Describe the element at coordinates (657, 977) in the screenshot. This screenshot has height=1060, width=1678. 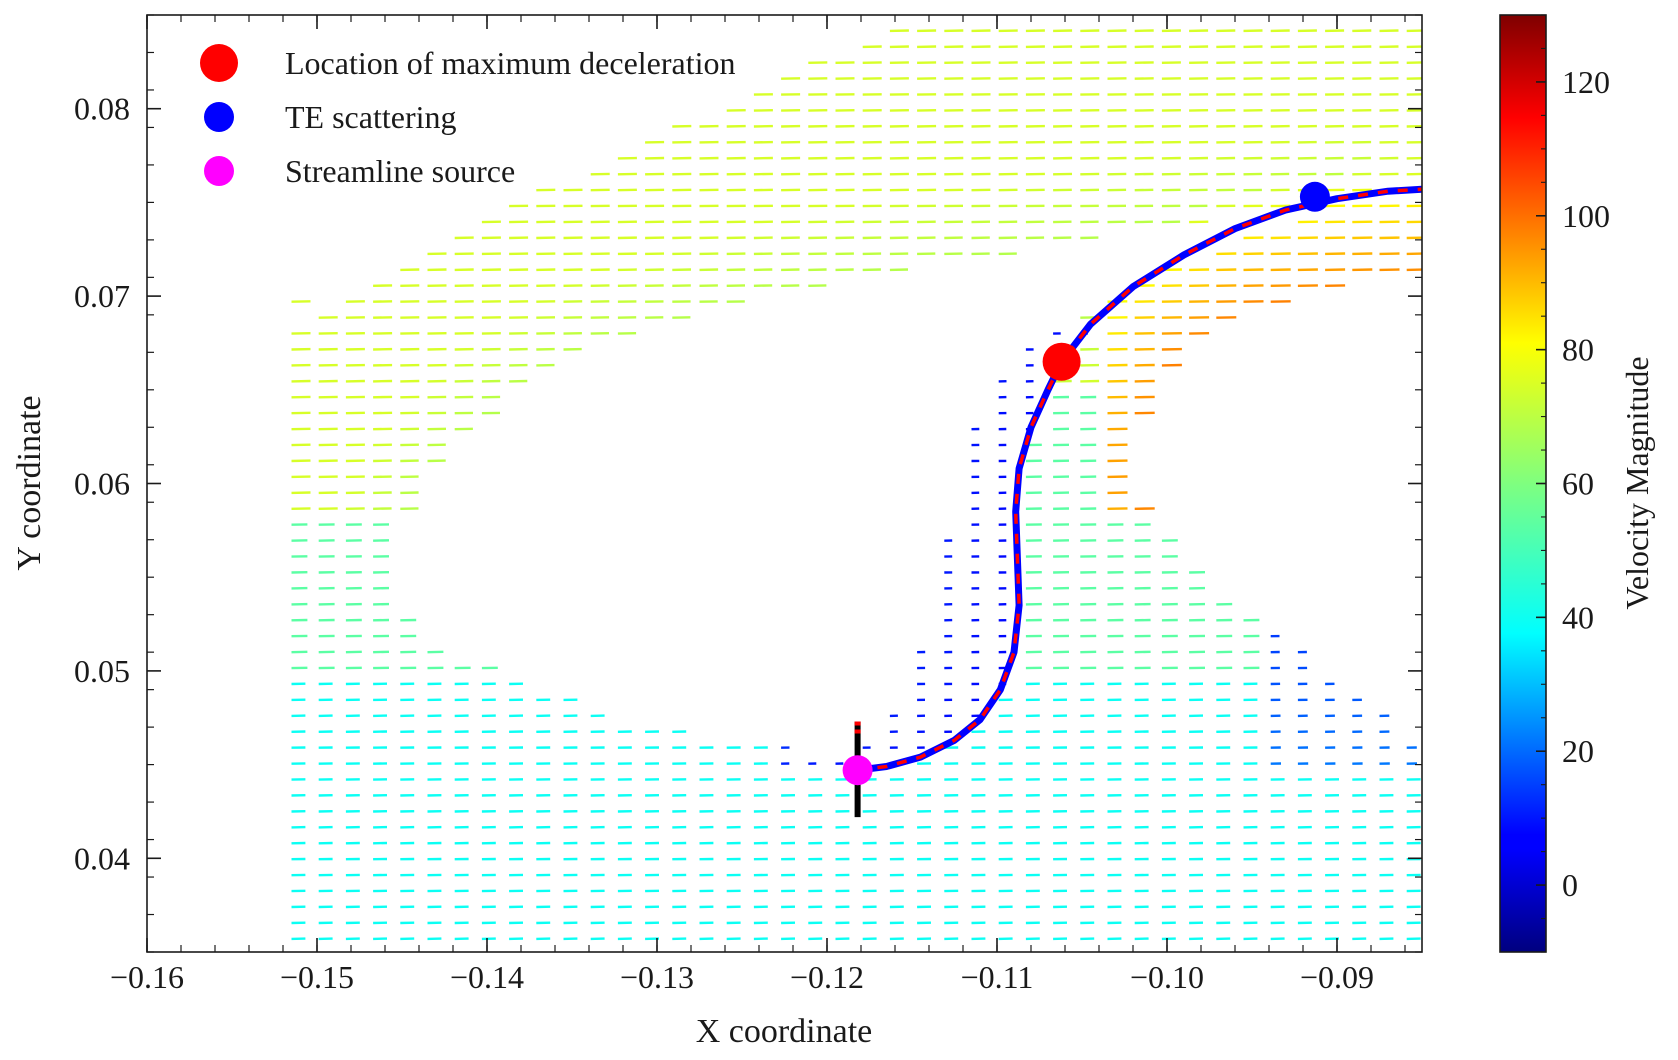
I see `x-tick-label: −0.13` at that location.